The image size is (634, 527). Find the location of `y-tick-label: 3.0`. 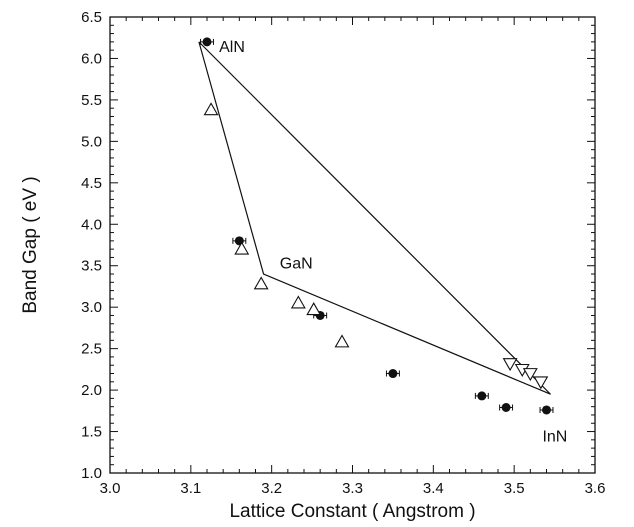

y-tick-label: 3.0 is located at coordinates (91, 307).